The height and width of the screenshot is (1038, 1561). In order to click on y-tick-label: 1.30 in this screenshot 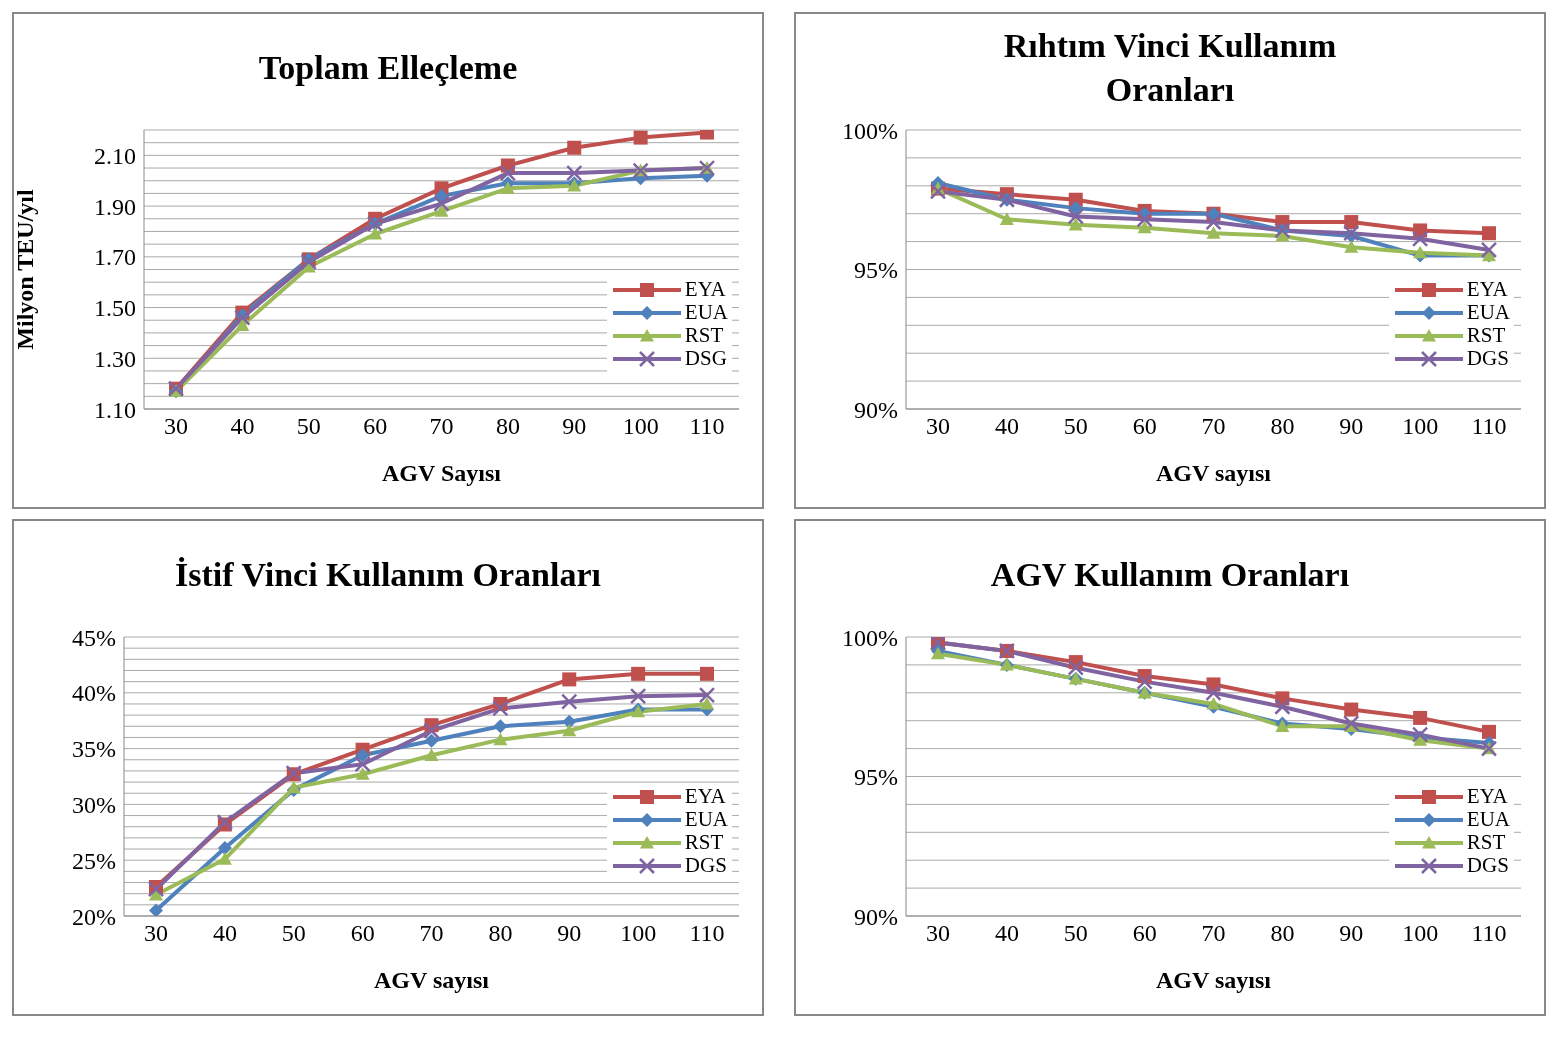, I will do `click(115, 358)`.